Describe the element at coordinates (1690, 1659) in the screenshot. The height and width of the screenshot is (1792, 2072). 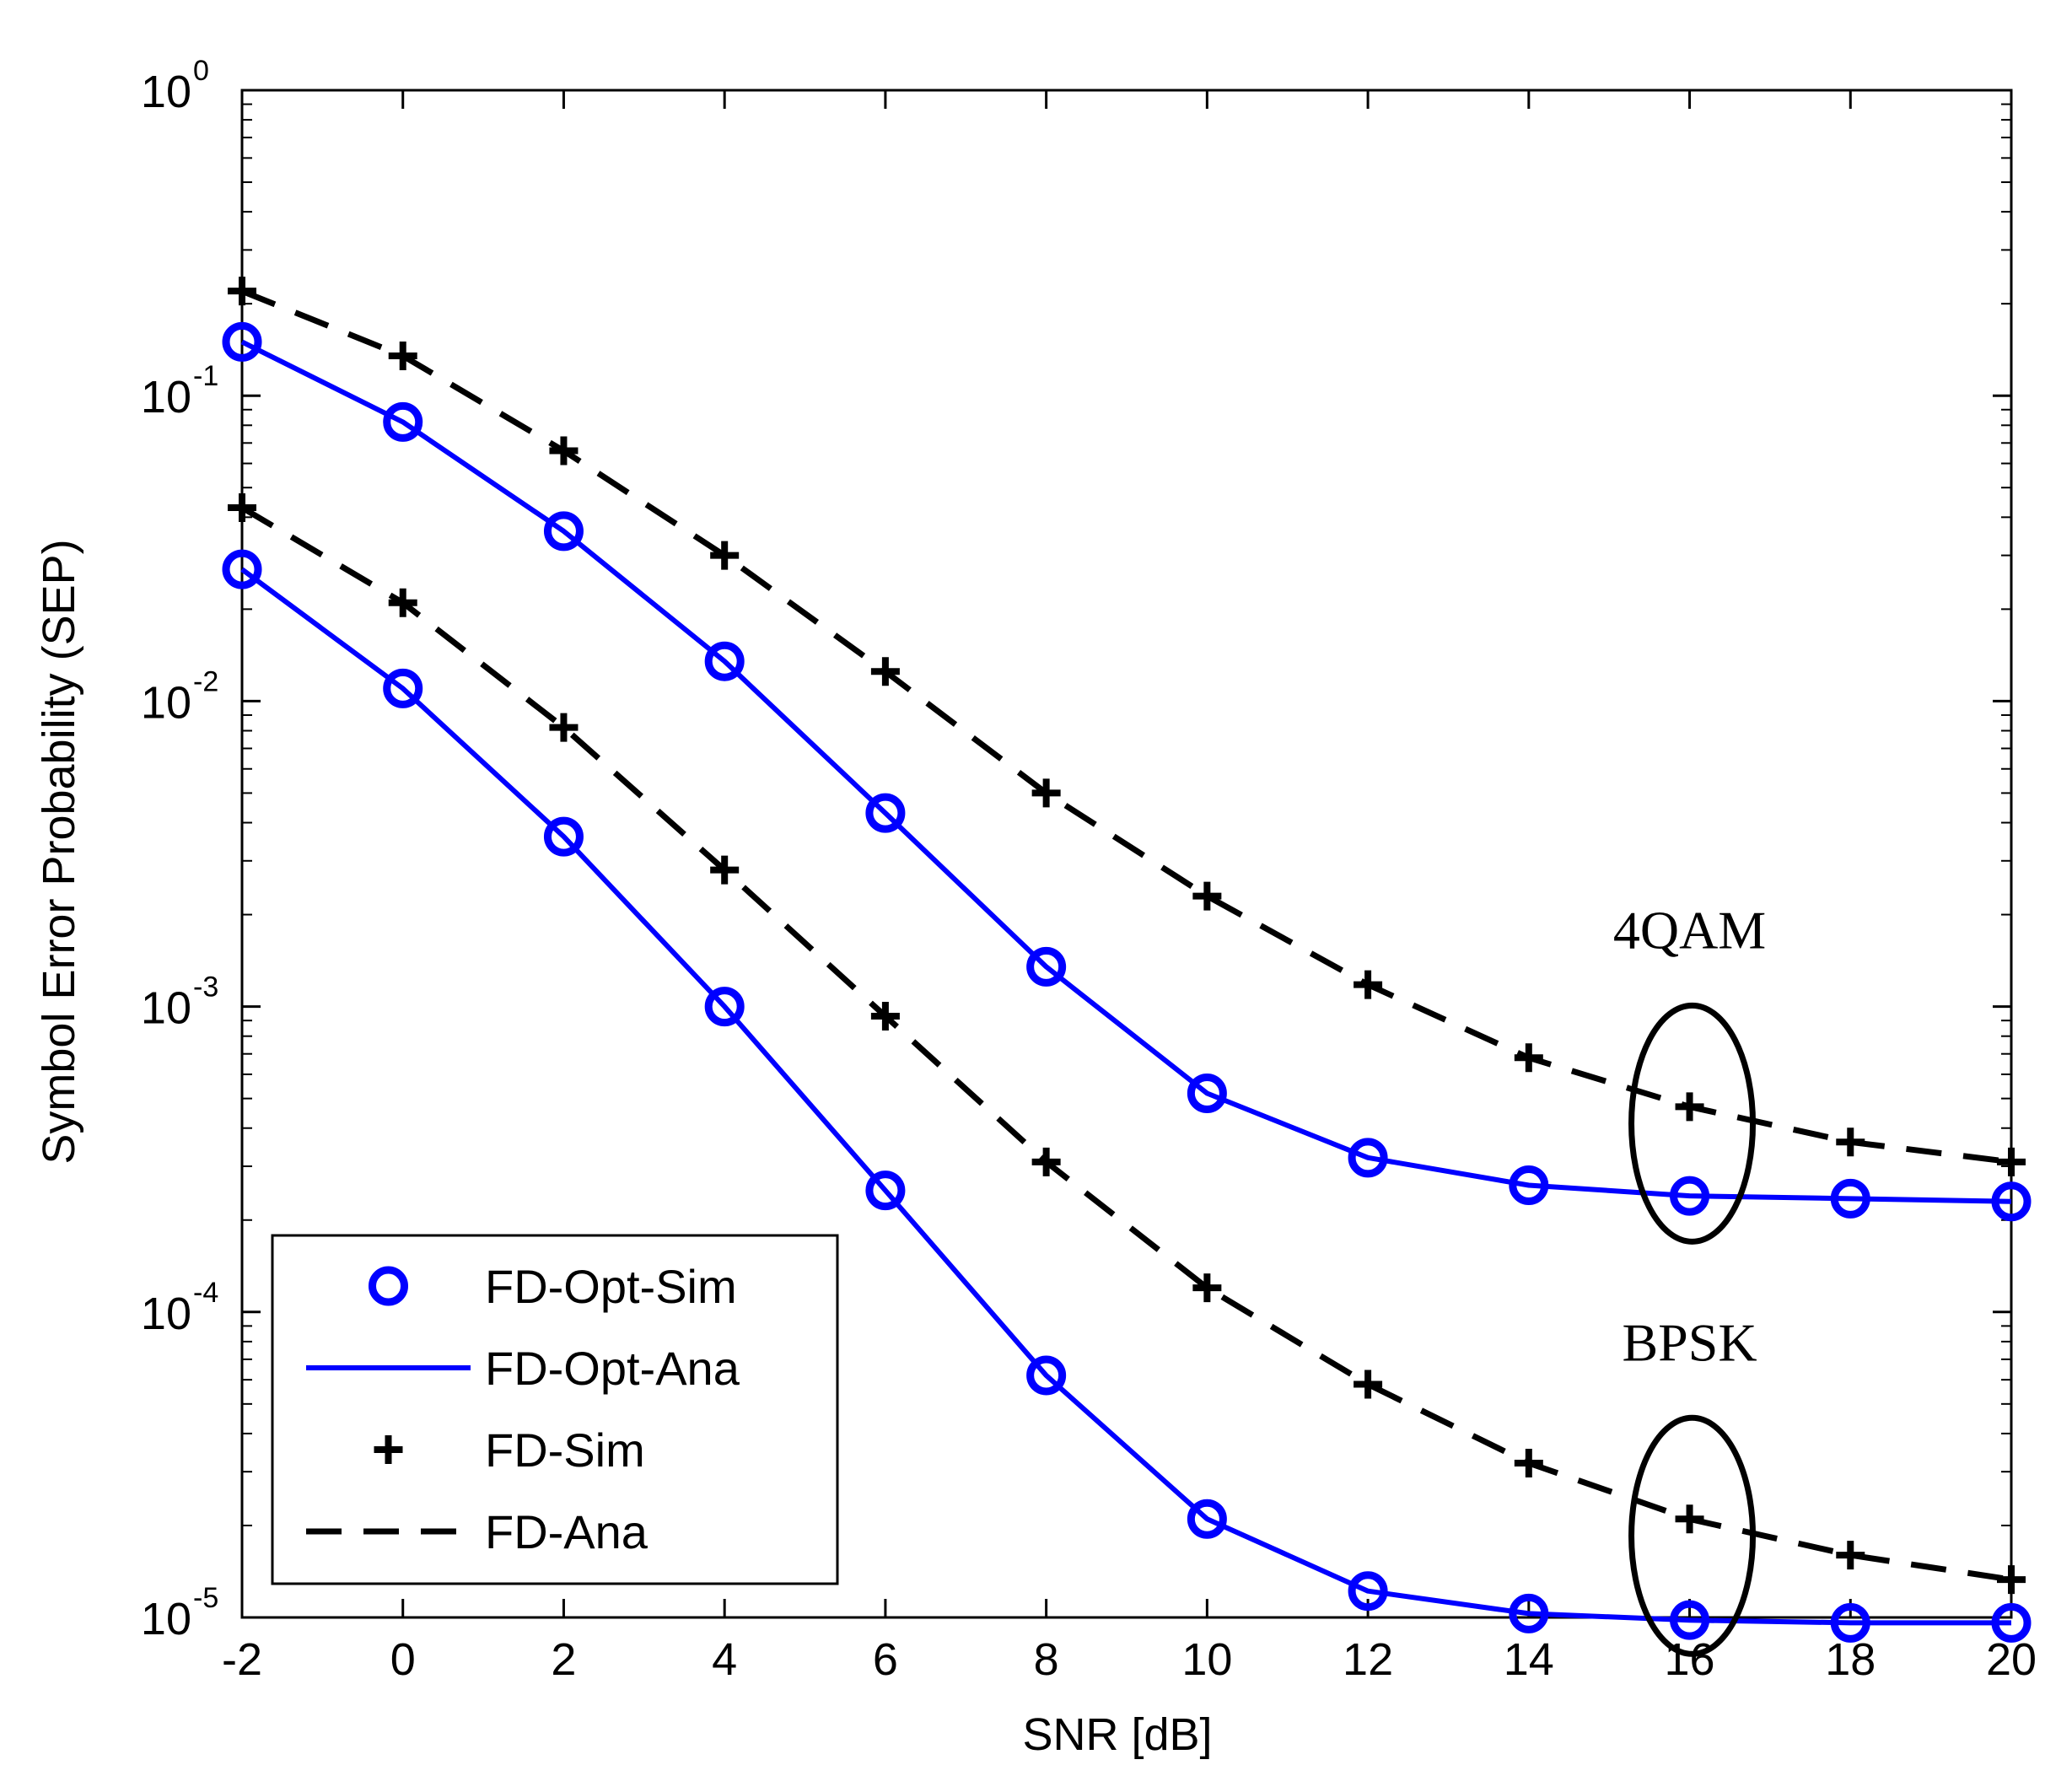
I see `x-tick-label: 16` at that location.